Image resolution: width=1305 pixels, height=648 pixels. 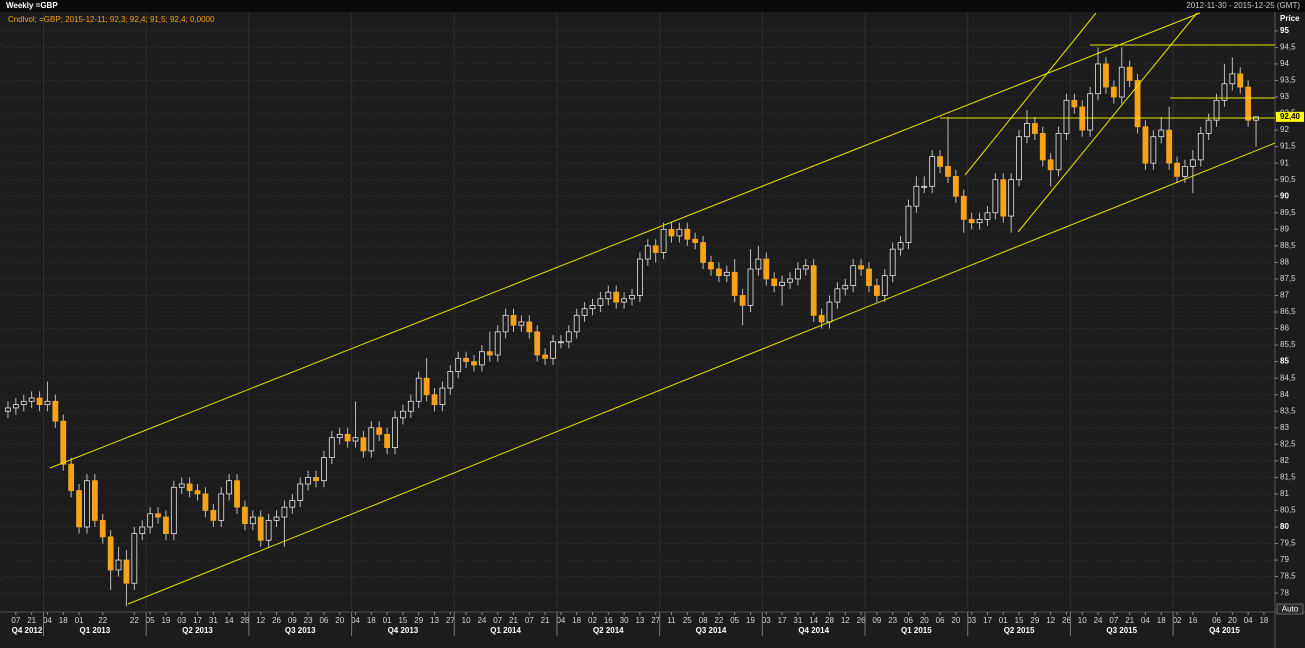 I want to click on x-tick-label: 04, so click(x=47, y=620).